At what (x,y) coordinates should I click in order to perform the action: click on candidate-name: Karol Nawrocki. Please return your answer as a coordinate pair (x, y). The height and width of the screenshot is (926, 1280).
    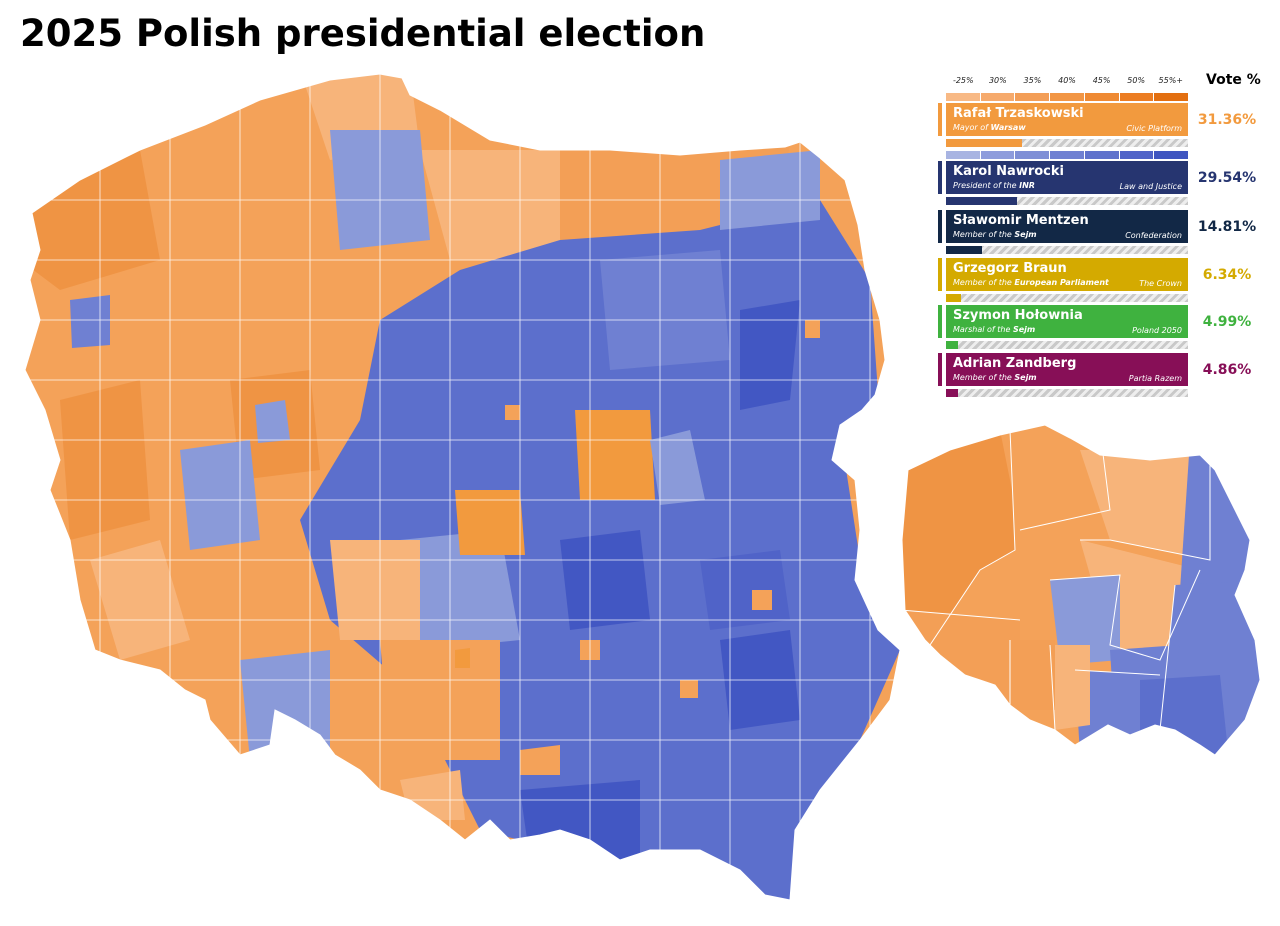
    Looking at the image, I should click on (1008, 171).